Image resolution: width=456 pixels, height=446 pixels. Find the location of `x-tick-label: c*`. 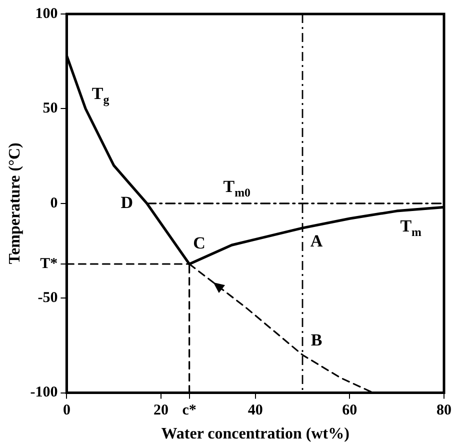

x-tick-label: c* is located at coordinates (189, 410).